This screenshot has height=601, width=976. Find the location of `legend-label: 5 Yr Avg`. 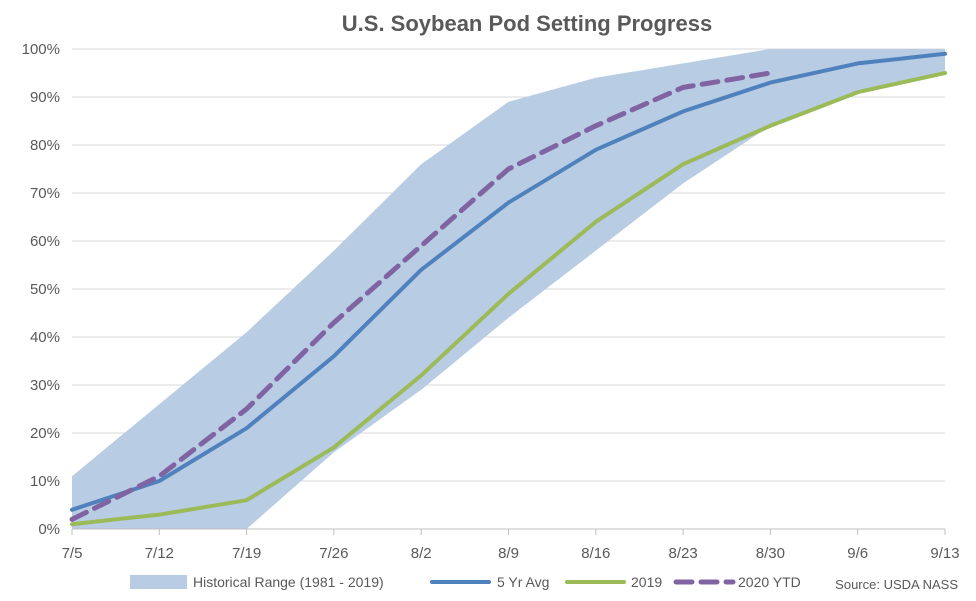

legend-label: 5 Yr Avg is located at coordinates (523, 582).